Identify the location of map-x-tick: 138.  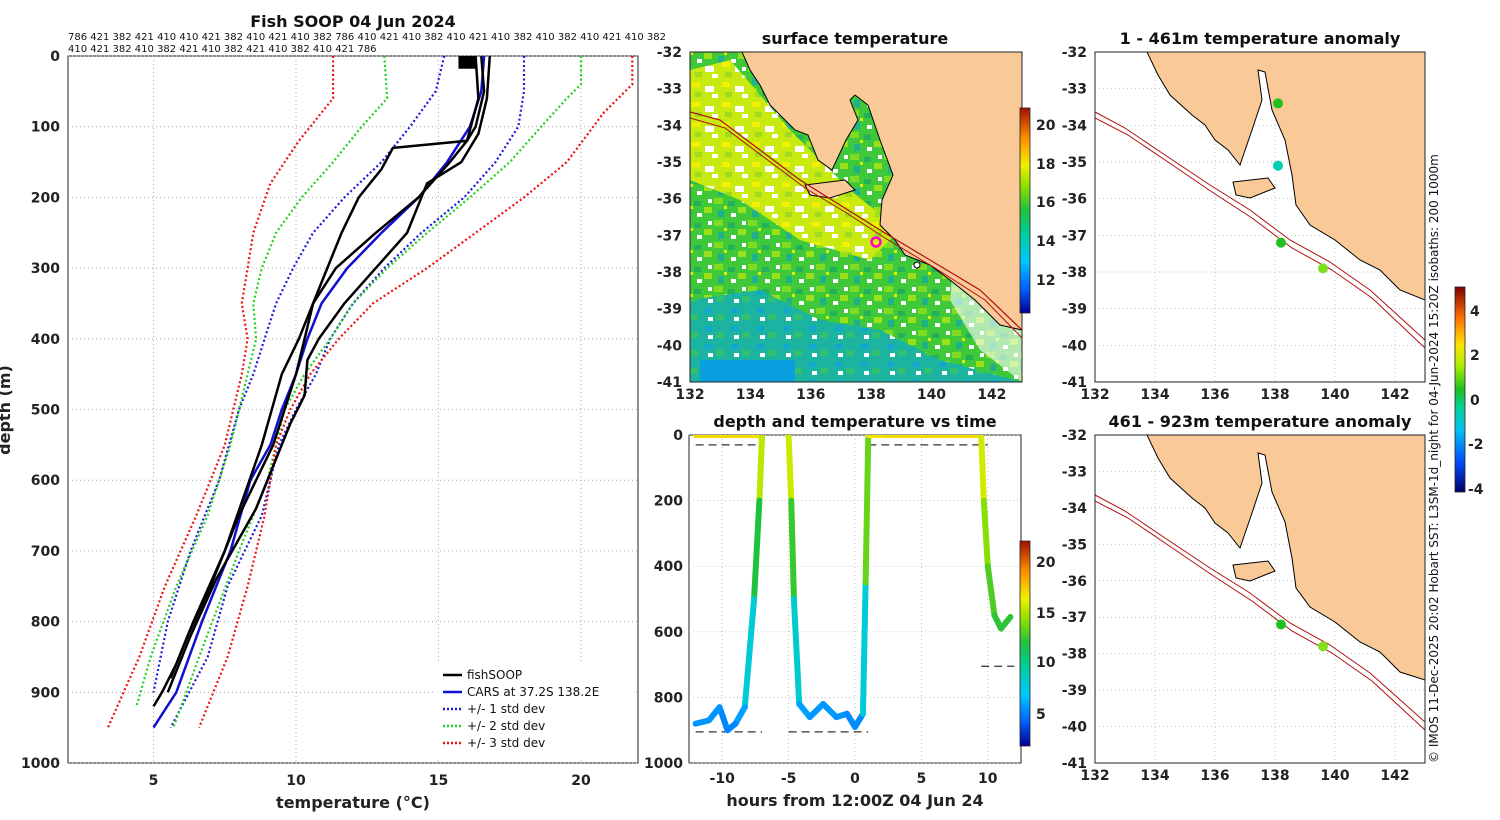
(870, 395).